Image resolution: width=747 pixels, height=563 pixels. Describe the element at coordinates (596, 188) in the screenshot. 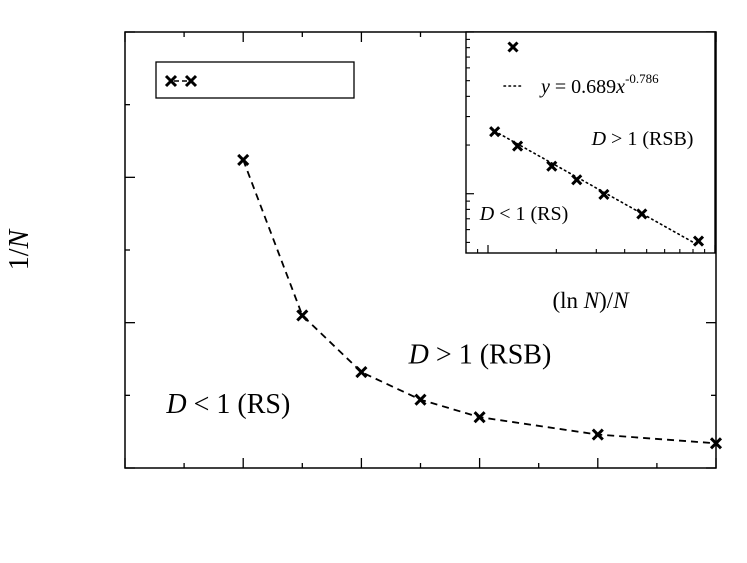

I see `fit-line` at that location.